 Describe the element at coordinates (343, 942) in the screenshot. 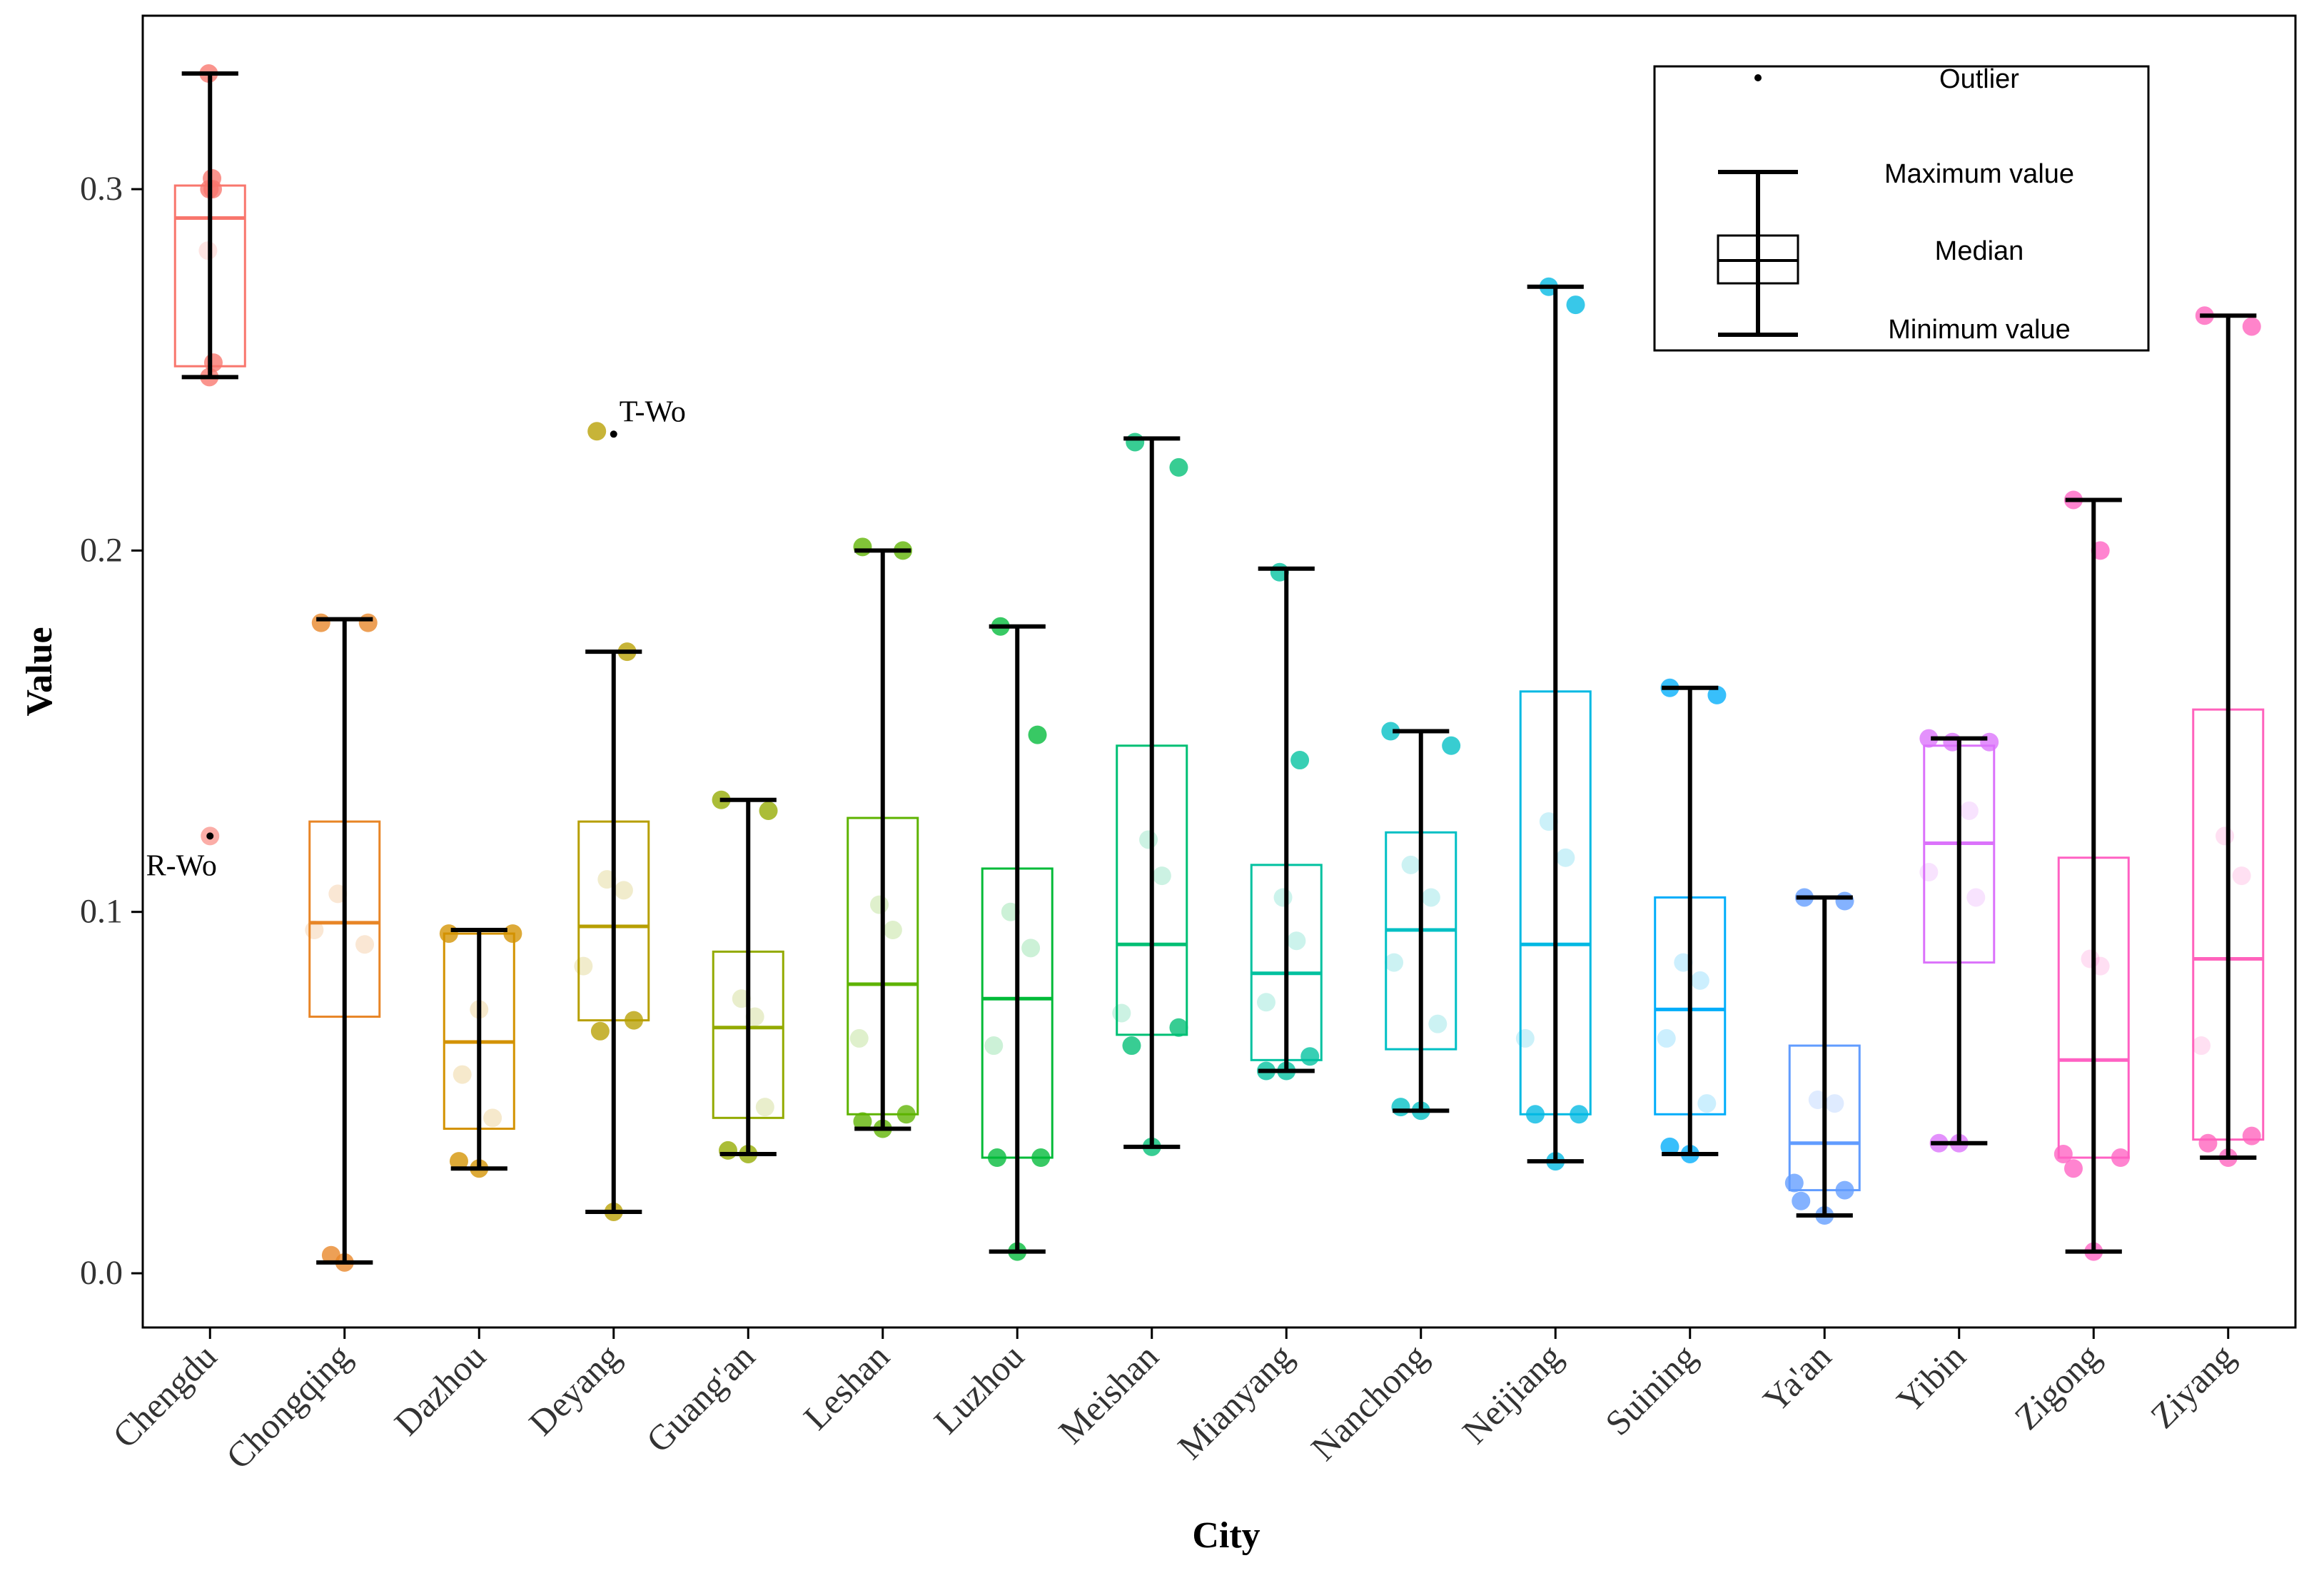

I see `box-group-chongqing` at that location.